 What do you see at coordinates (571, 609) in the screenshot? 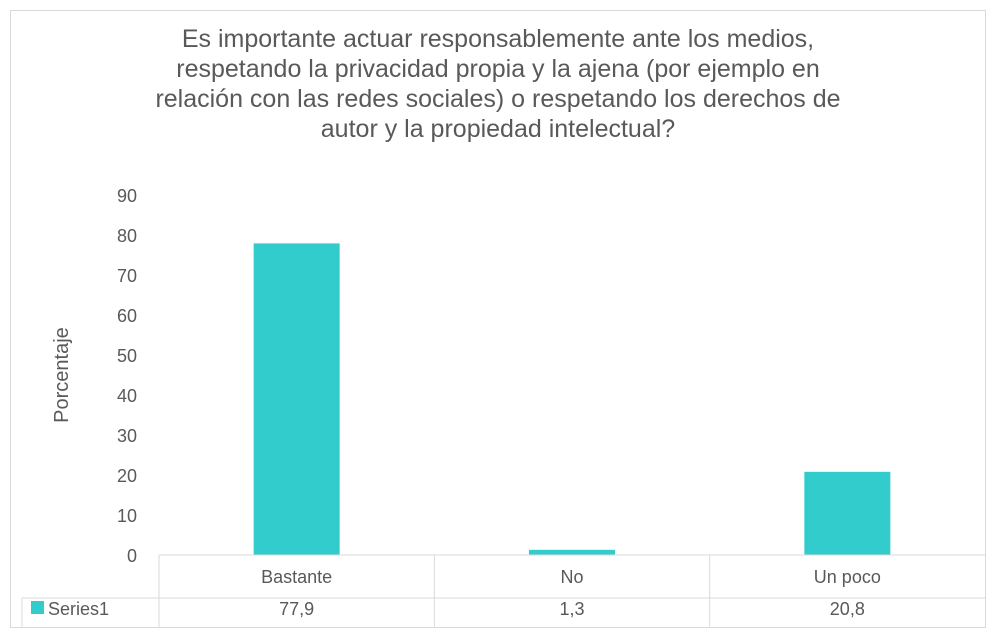
I see `data-label: 1,3` at bounding box center [571, 609].